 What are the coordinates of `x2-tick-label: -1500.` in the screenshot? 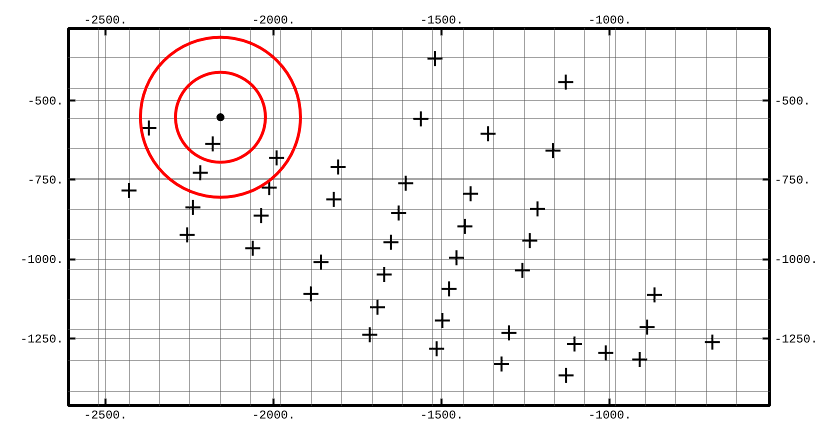 It's located at (442, 415).